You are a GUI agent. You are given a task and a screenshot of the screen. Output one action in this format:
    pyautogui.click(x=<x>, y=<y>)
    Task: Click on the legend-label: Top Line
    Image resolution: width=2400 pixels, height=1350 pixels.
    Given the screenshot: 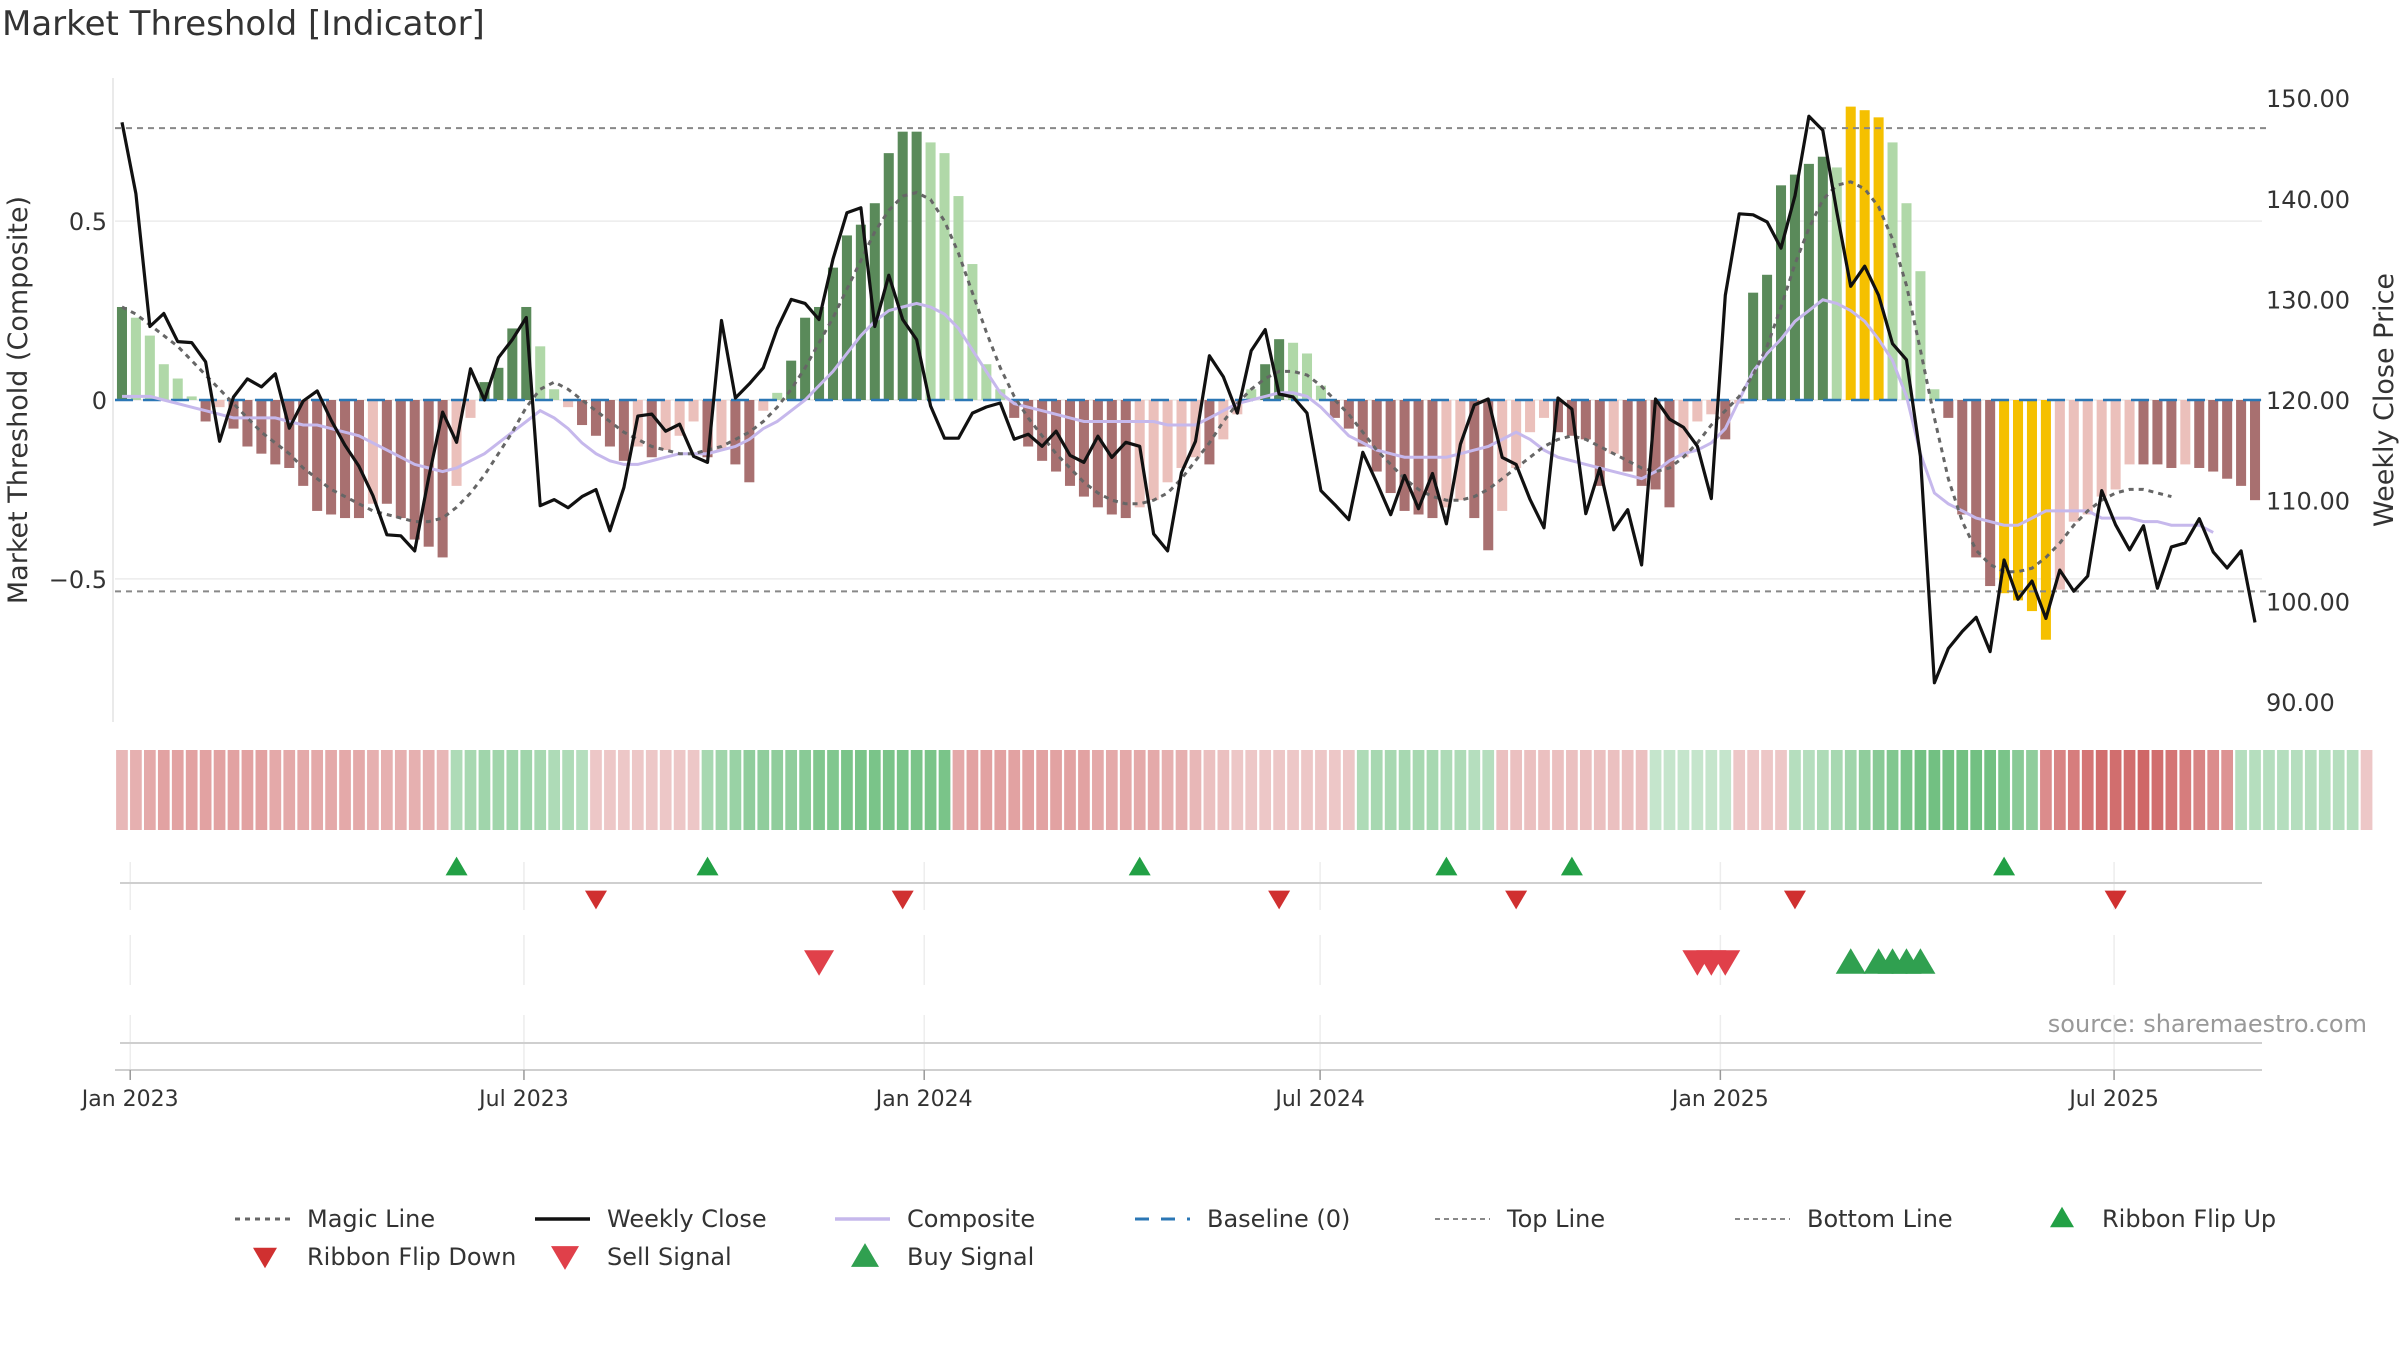 What is the action you would take?
    pyautogui.click(x=1555, y=1219)
    